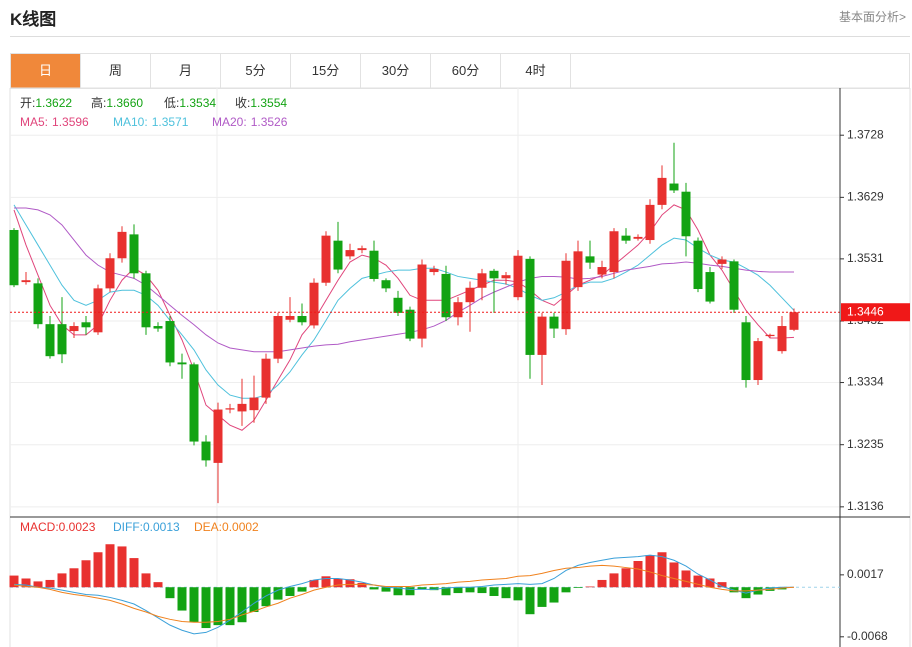  I want to click on fundamental-link: 基本面分析>, so click(872, 17).